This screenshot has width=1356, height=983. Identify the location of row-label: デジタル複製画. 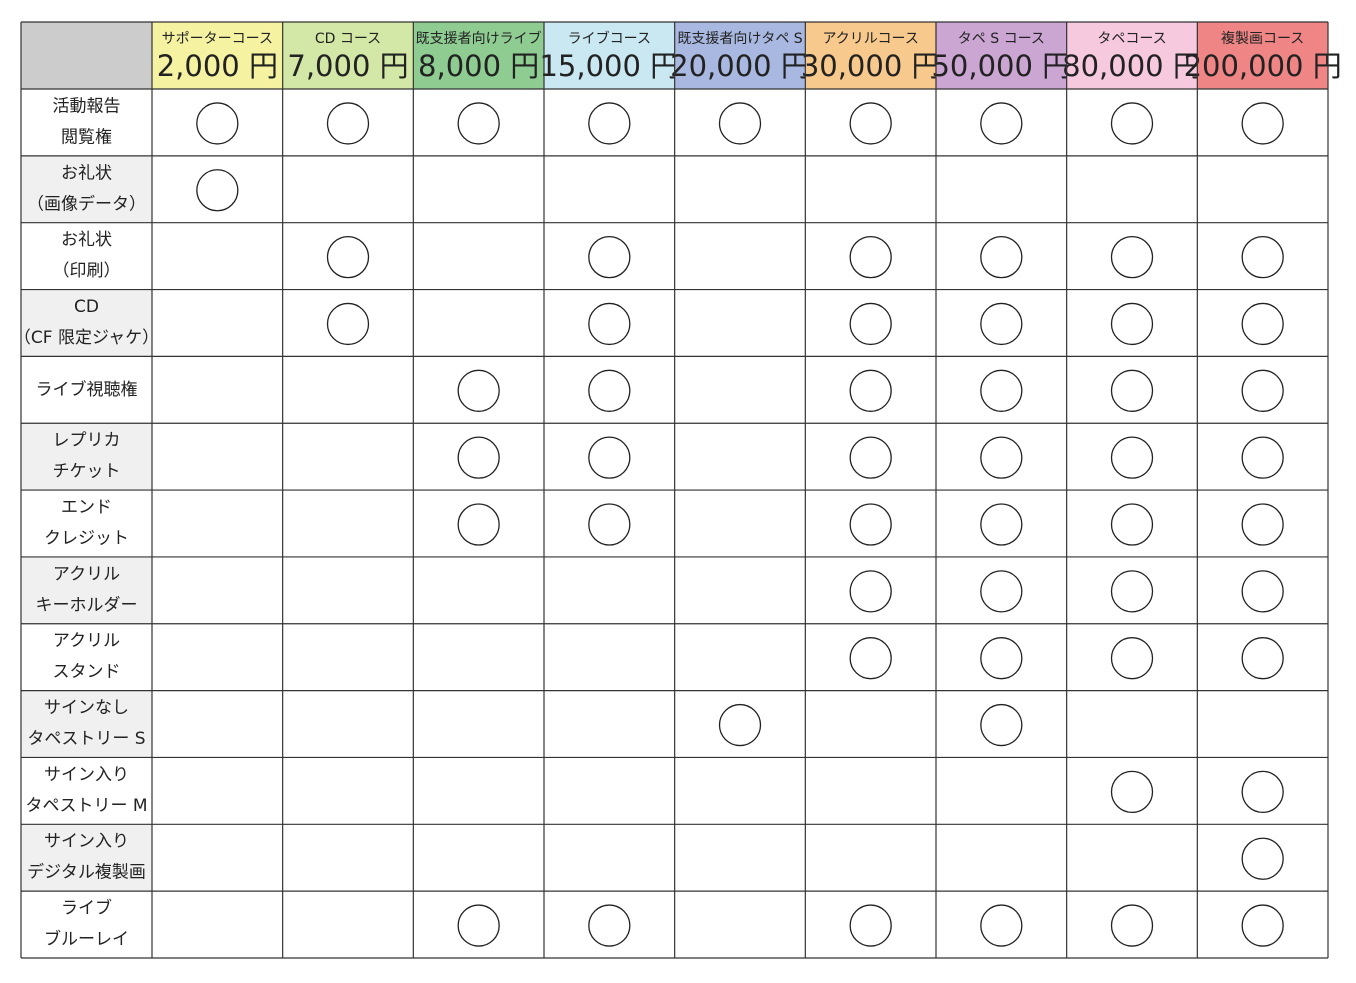
(86, 872).